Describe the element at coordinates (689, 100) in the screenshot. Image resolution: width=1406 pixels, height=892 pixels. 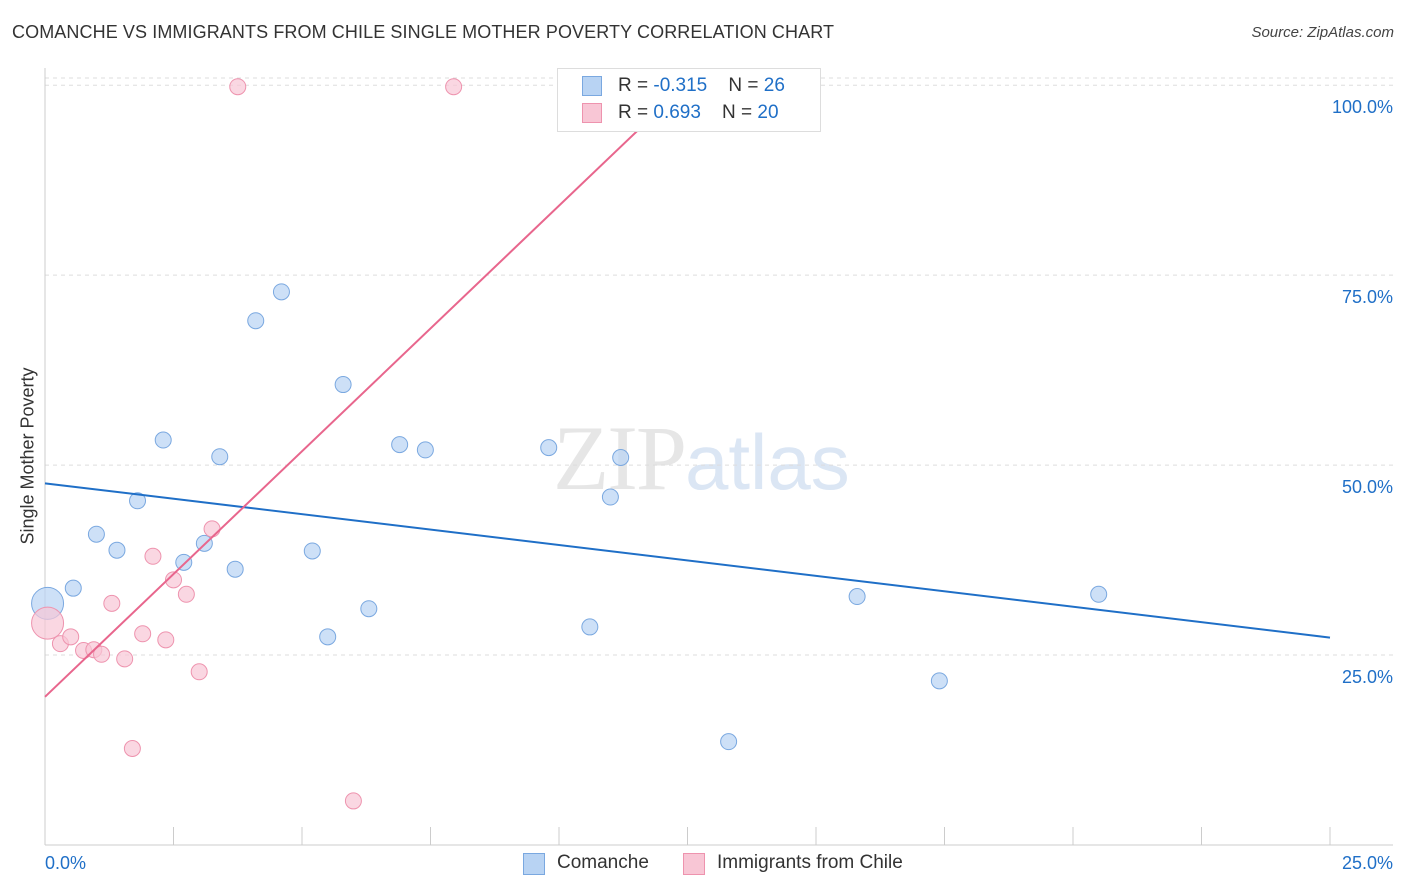
I see `correlation-legend: R = -0.315 N = 26 R = 0.693 N = 20` at that location.